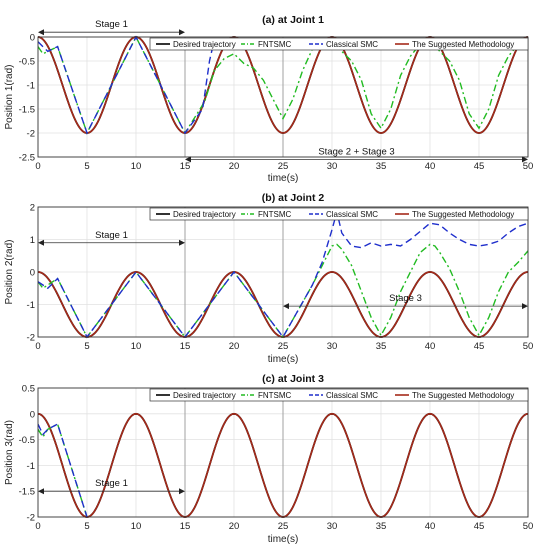 This screenshot has height=550, width=540. I want to click on y-tick-label: -2.5, so click(27, 158).